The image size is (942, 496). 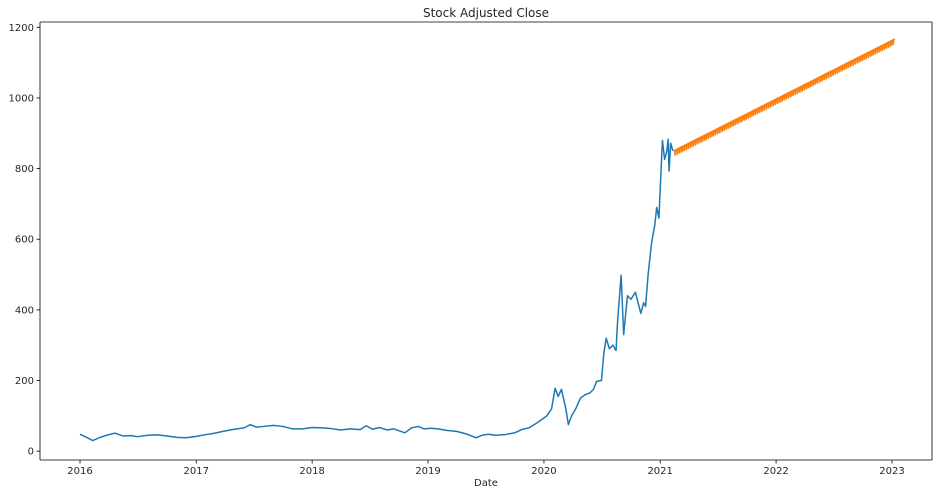 What do you see at coordinates (311, 471) in the screenshot?
I see `x-tick-label: 2018` at bounding box center [311, 471].